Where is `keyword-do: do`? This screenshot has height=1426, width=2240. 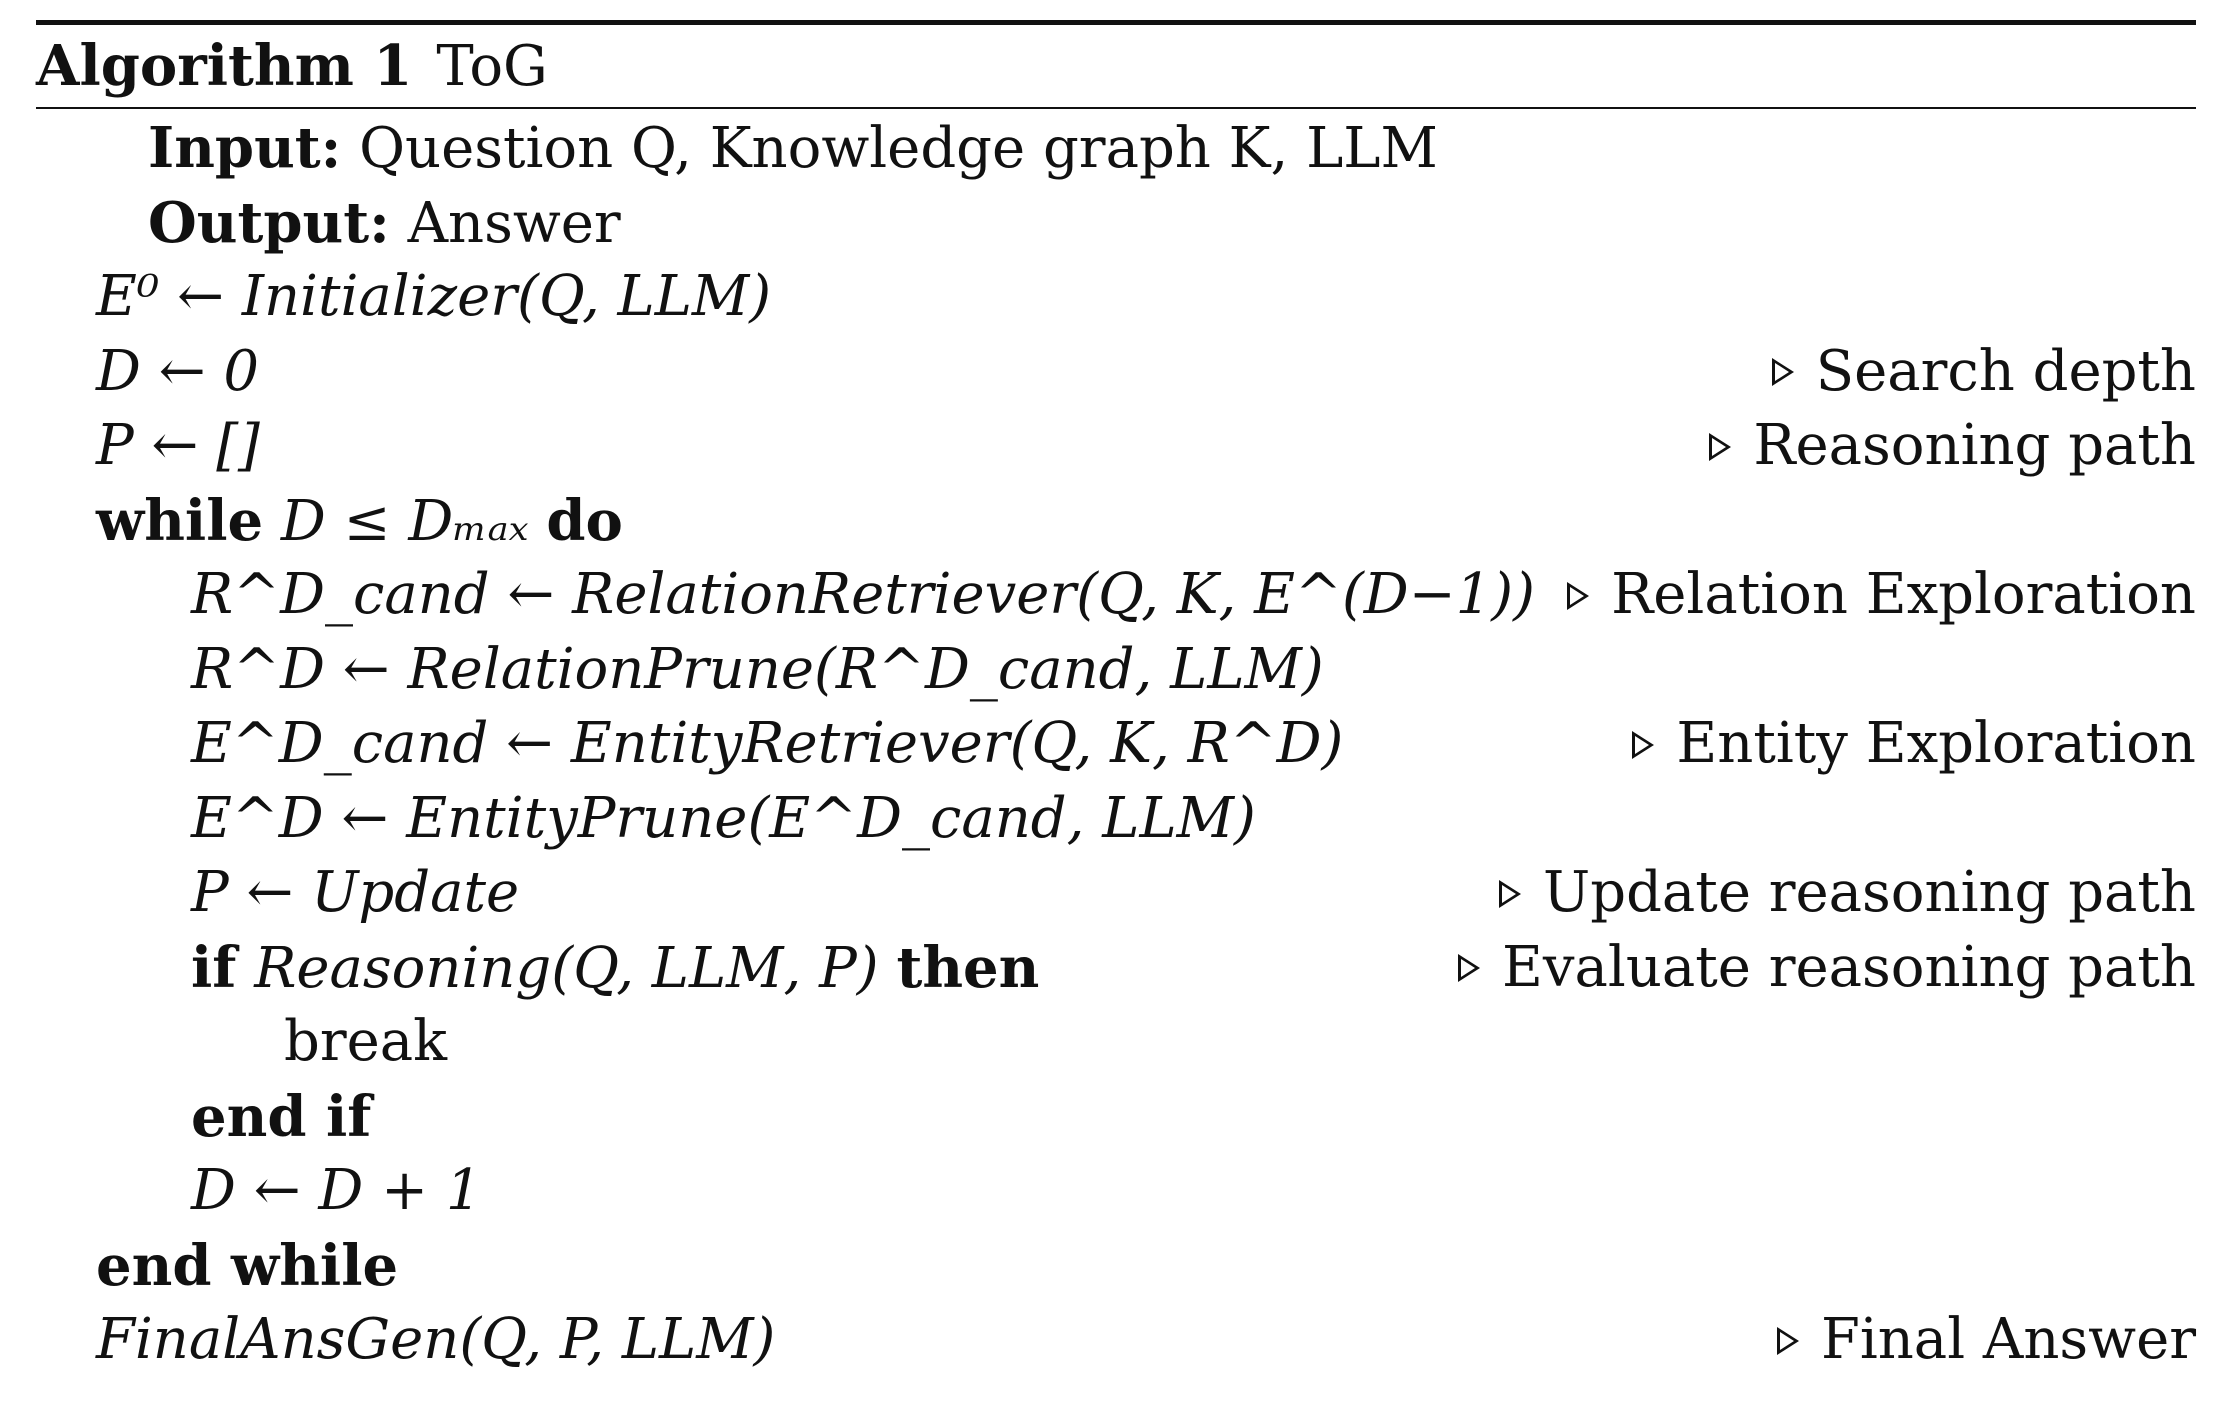 keyword-do: do is located at coordinates (584, 520).